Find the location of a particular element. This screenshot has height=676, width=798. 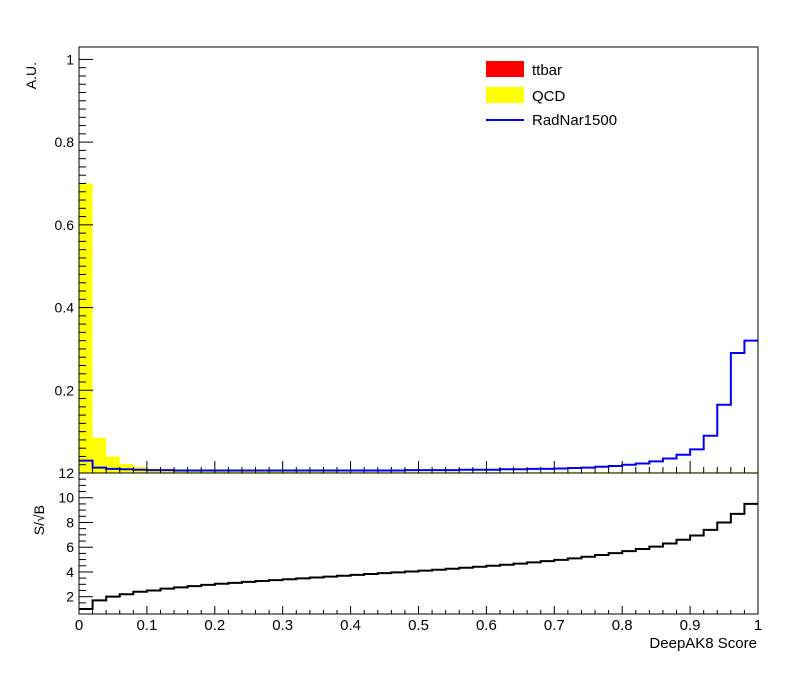

x-tick-label: 0.4 is located at coordinates (350, 625).